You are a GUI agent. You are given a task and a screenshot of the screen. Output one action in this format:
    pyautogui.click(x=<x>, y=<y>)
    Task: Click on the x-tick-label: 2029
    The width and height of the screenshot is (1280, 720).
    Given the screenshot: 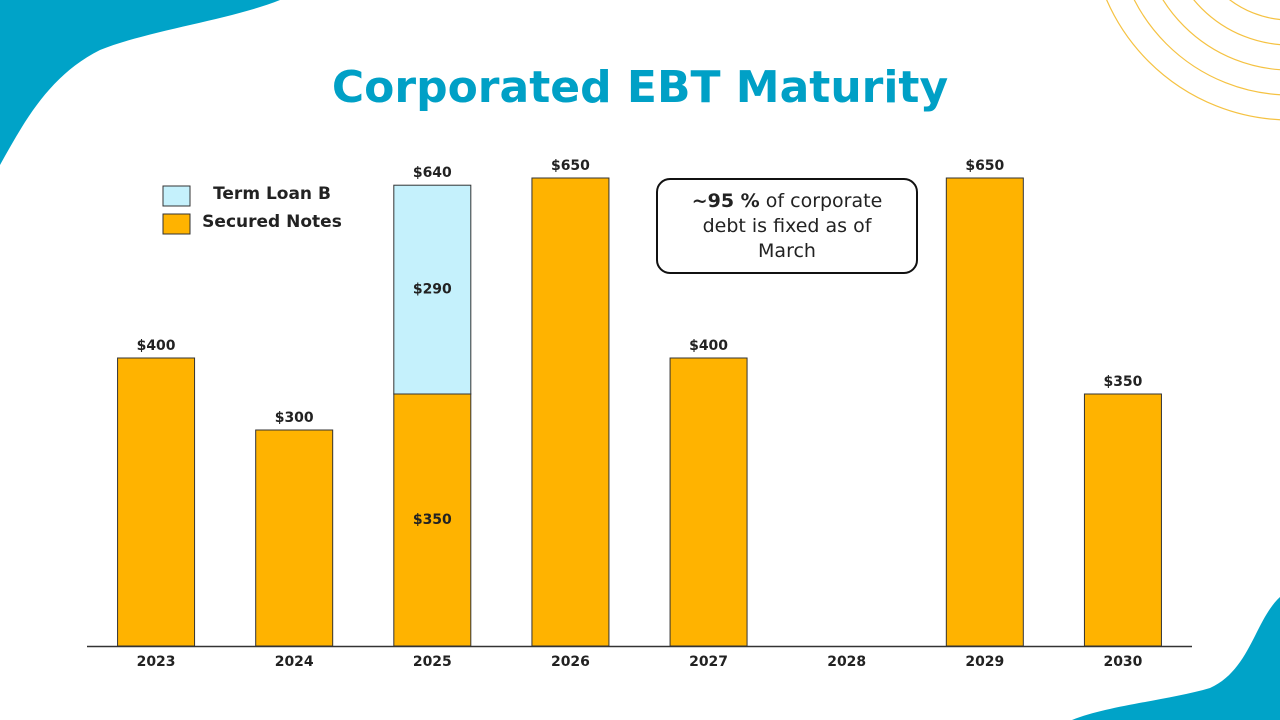 What is the action you would take?
    pyautogui.click(x=984, y=662)
    